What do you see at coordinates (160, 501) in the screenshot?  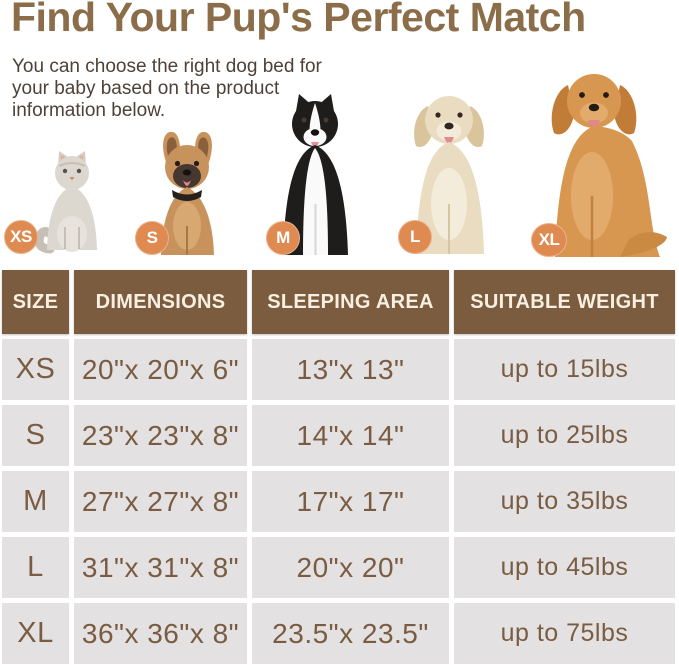 I see `cell-dimensions-m: 27"x 27"x 8"` at bounding box center [160, 501].